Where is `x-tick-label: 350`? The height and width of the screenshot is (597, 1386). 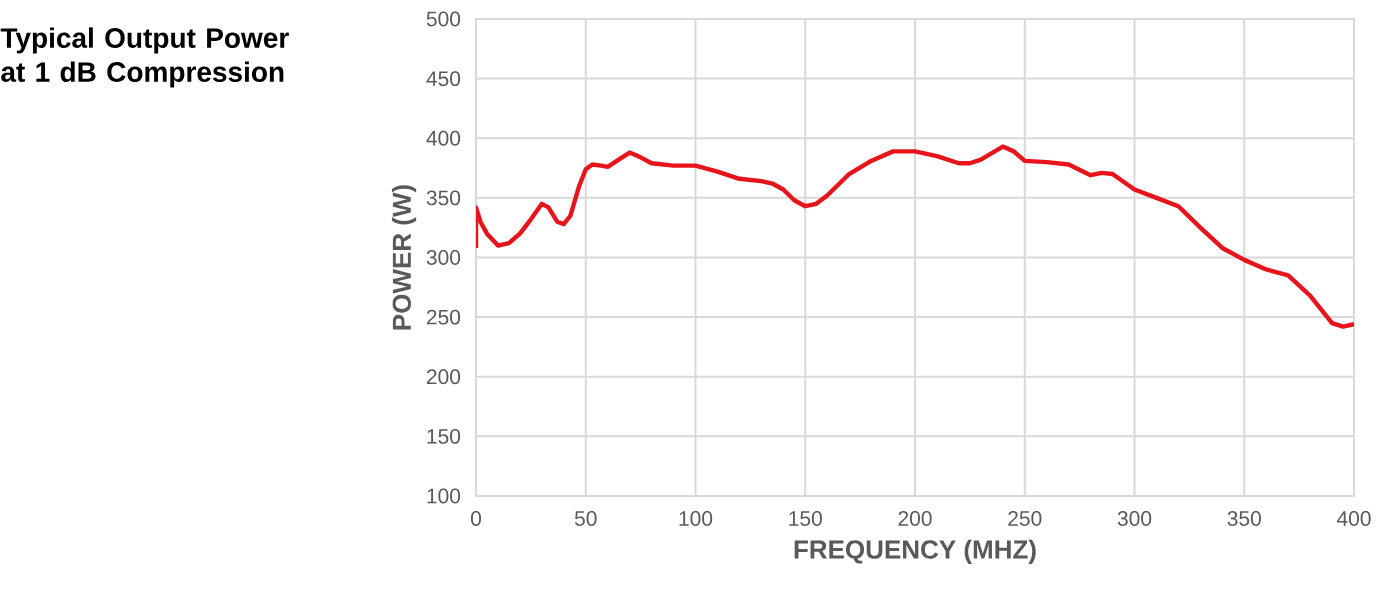 x-tick-label: 350 is located at coordinates (1244, 518).